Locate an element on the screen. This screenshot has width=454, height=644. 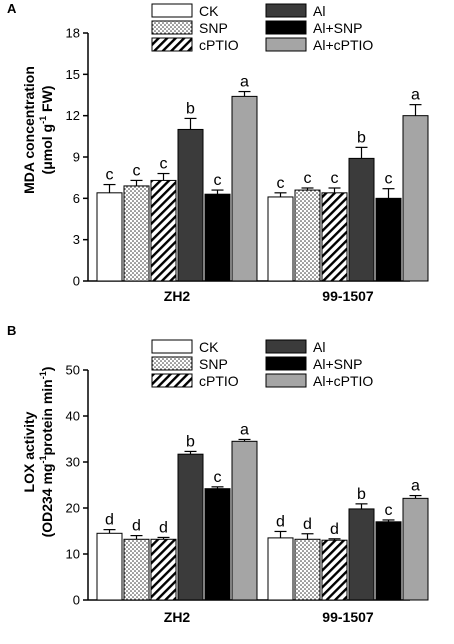
panel-letter-b: B is located at coordinates (11, 330).